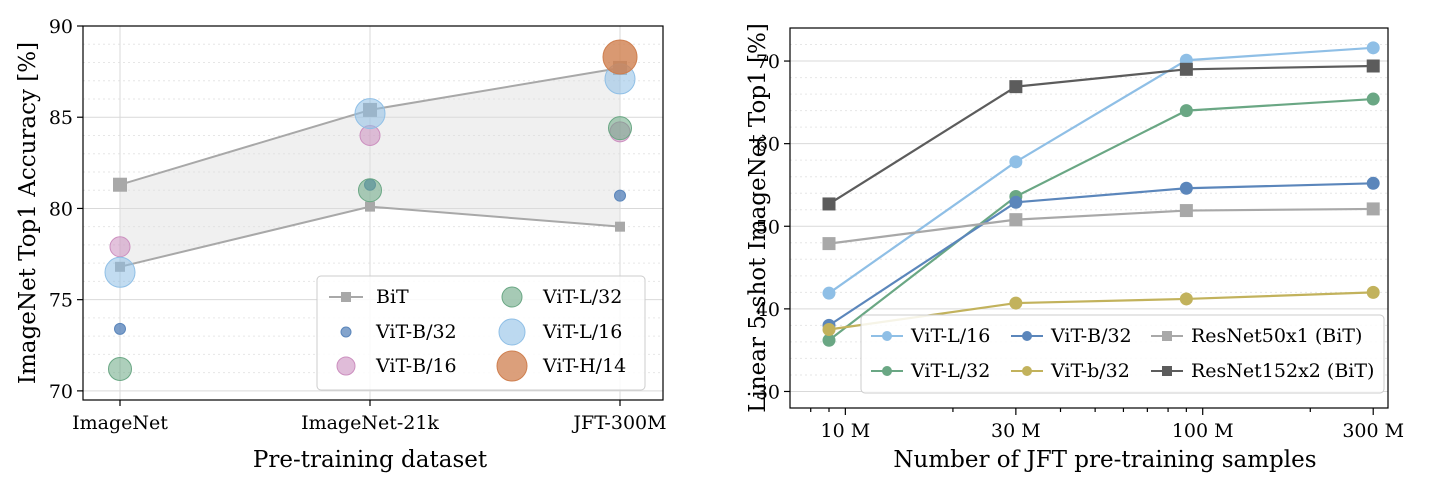 Image resolution: width=1434 pixels, height=490 pixels. I want to click on left-x-axis-label: Pre-training dataset, so click(370, 460).